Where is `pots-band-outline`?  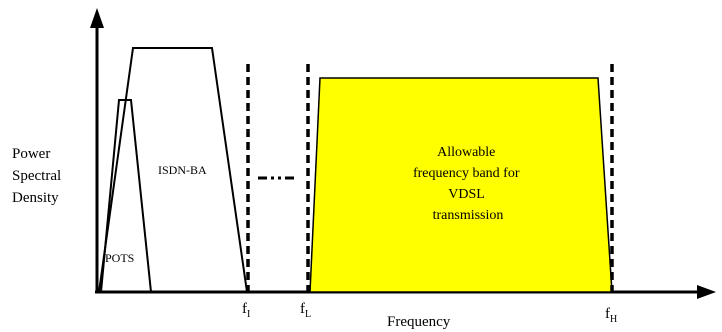 pots-band-outline is located at coordinates (126, 196).